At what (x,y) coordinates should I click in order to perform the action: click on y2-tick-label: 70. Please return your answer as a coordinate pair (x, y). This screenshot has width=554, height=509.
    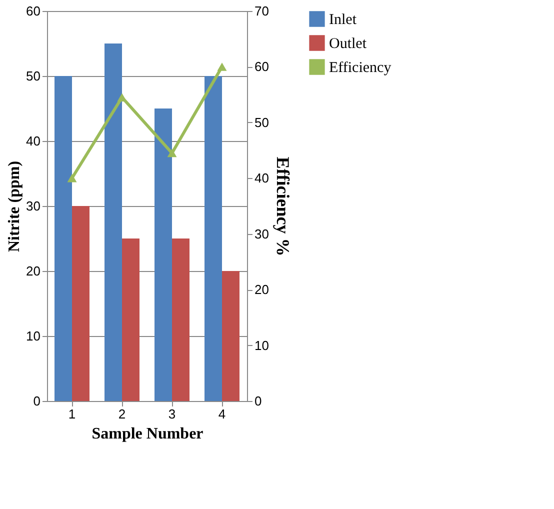
    Looking at the image, I should click on (261, 11).